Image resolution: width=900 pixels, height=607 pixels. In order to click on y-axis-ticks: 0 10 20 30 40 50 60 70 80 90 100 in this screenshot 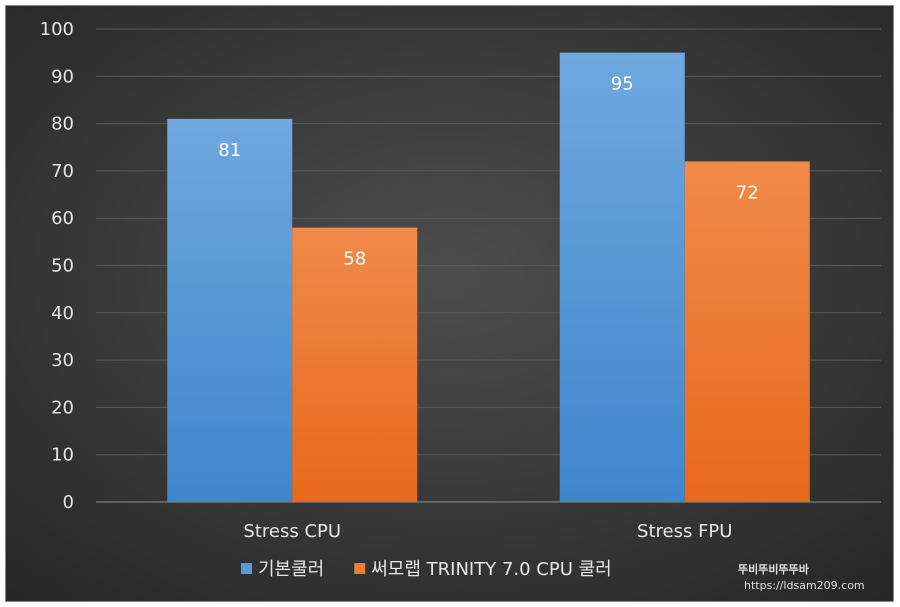, I will do `click(57, 266)`.